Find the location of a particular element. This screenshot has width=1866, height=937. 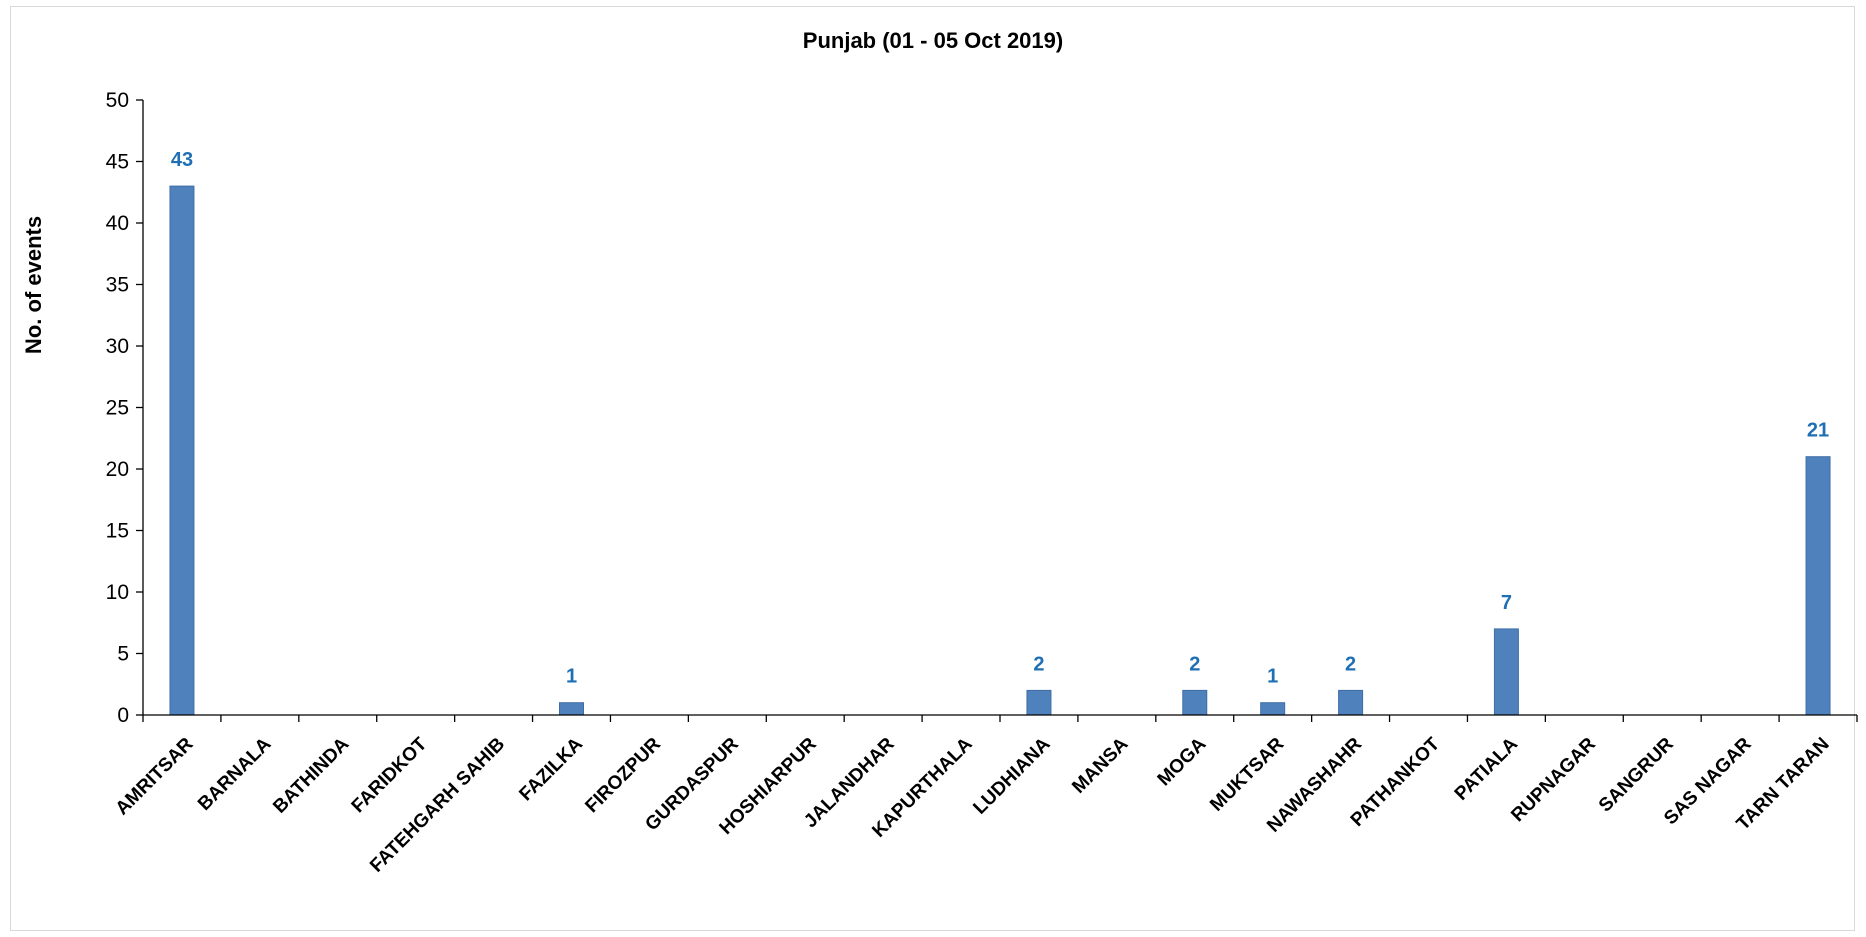

x-tick-label: MOGA is located at coordinates (1182, 761).